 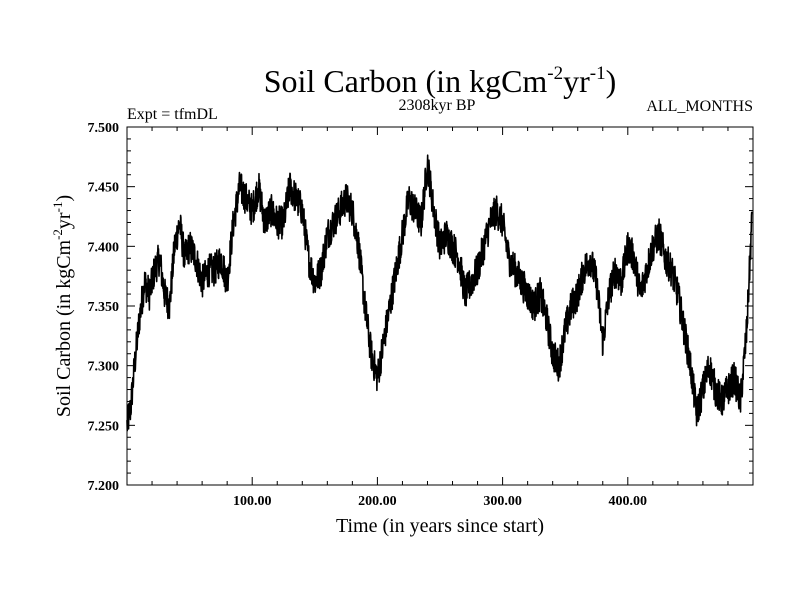 I want to click on y-axis-label-mid: yr, so click(x=64, y=220).